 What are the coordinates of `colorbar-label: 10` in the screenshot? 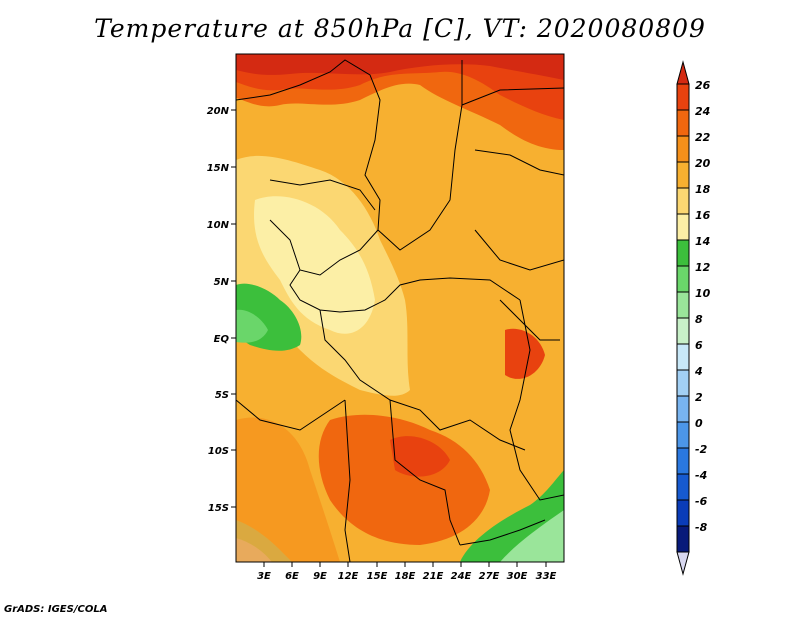 It's located at (703, 293).